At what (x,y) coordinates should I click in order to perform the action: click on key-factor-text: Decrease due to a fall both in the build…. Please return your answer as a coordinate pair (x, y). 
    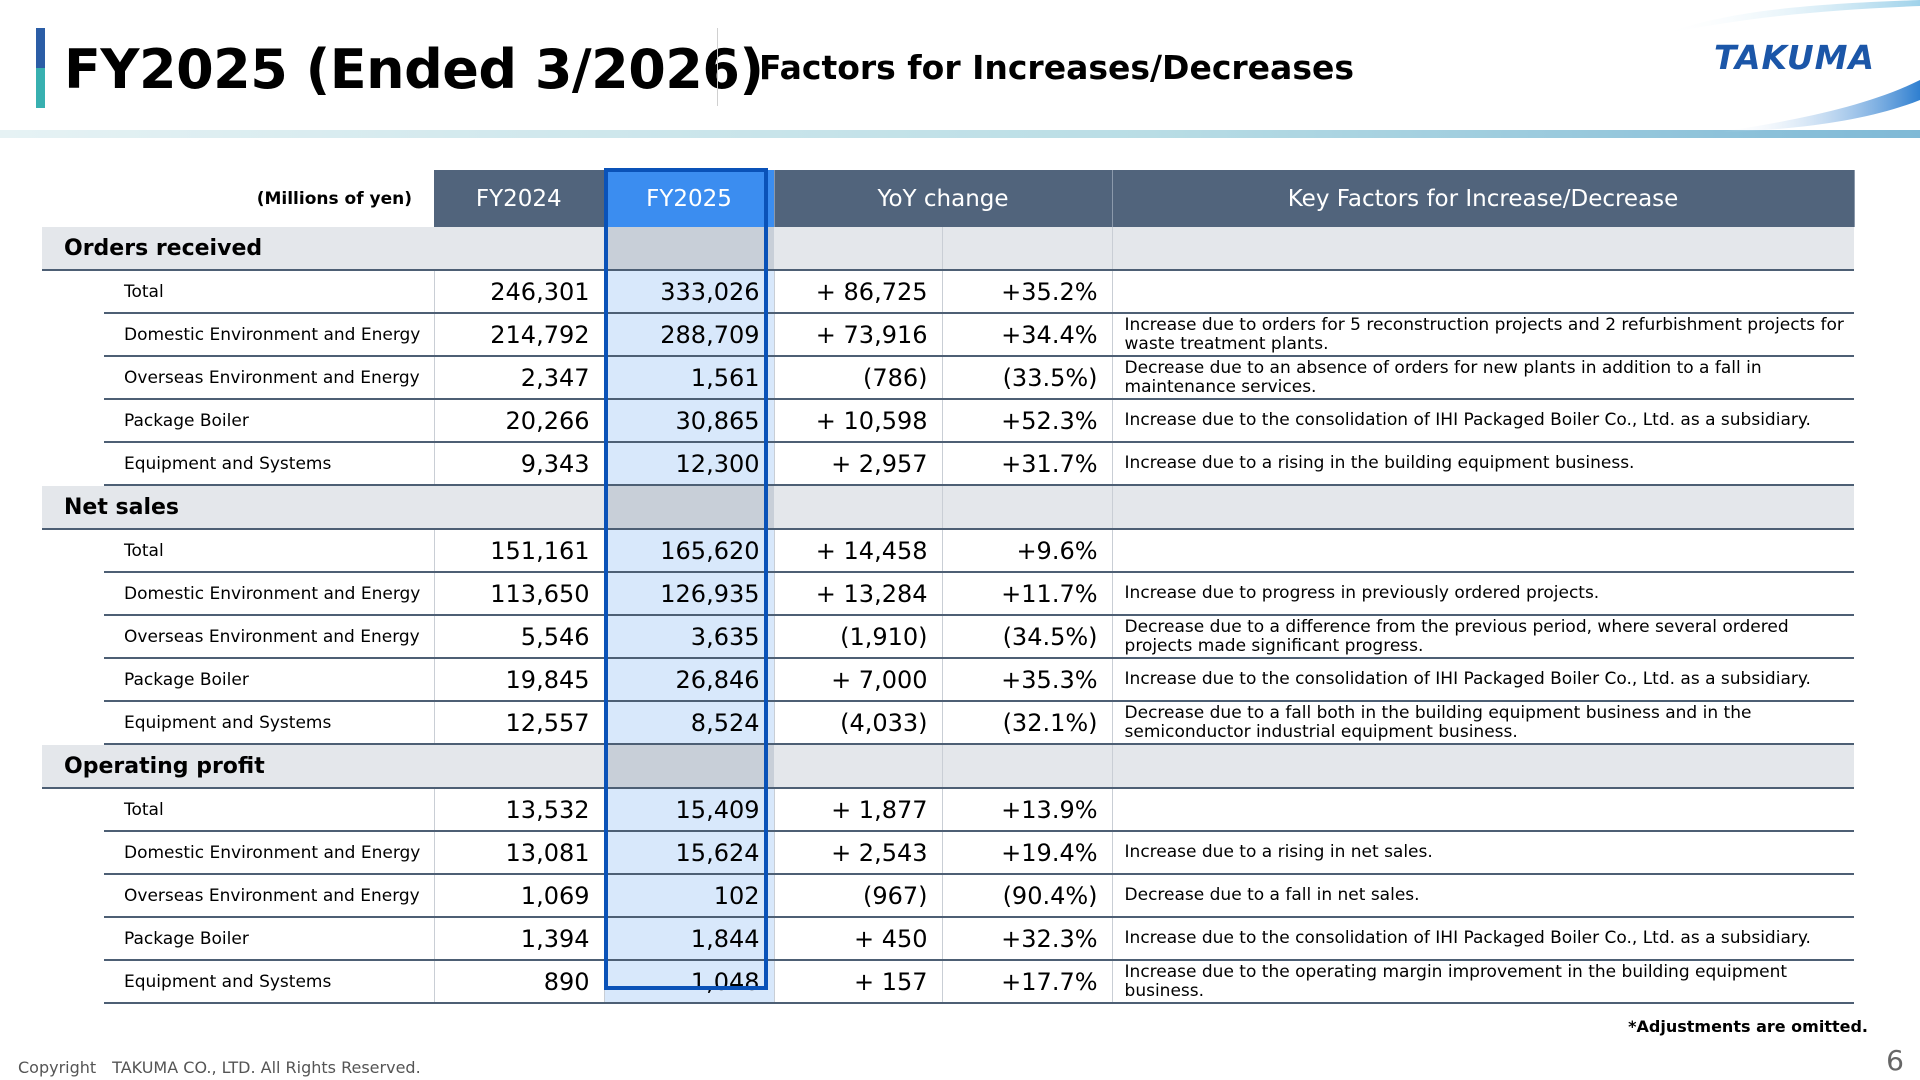
    Looking at the image, I should click on (1483, 723).